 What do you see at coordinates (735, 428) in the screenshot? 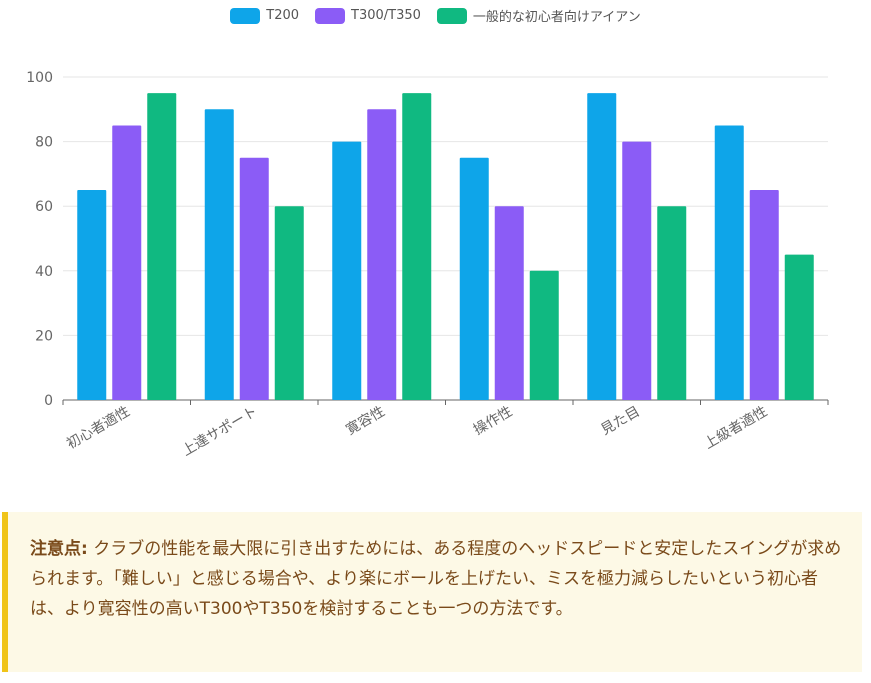
I see `x-tick-label: 上級者適性` at bounding box center [735, 428].